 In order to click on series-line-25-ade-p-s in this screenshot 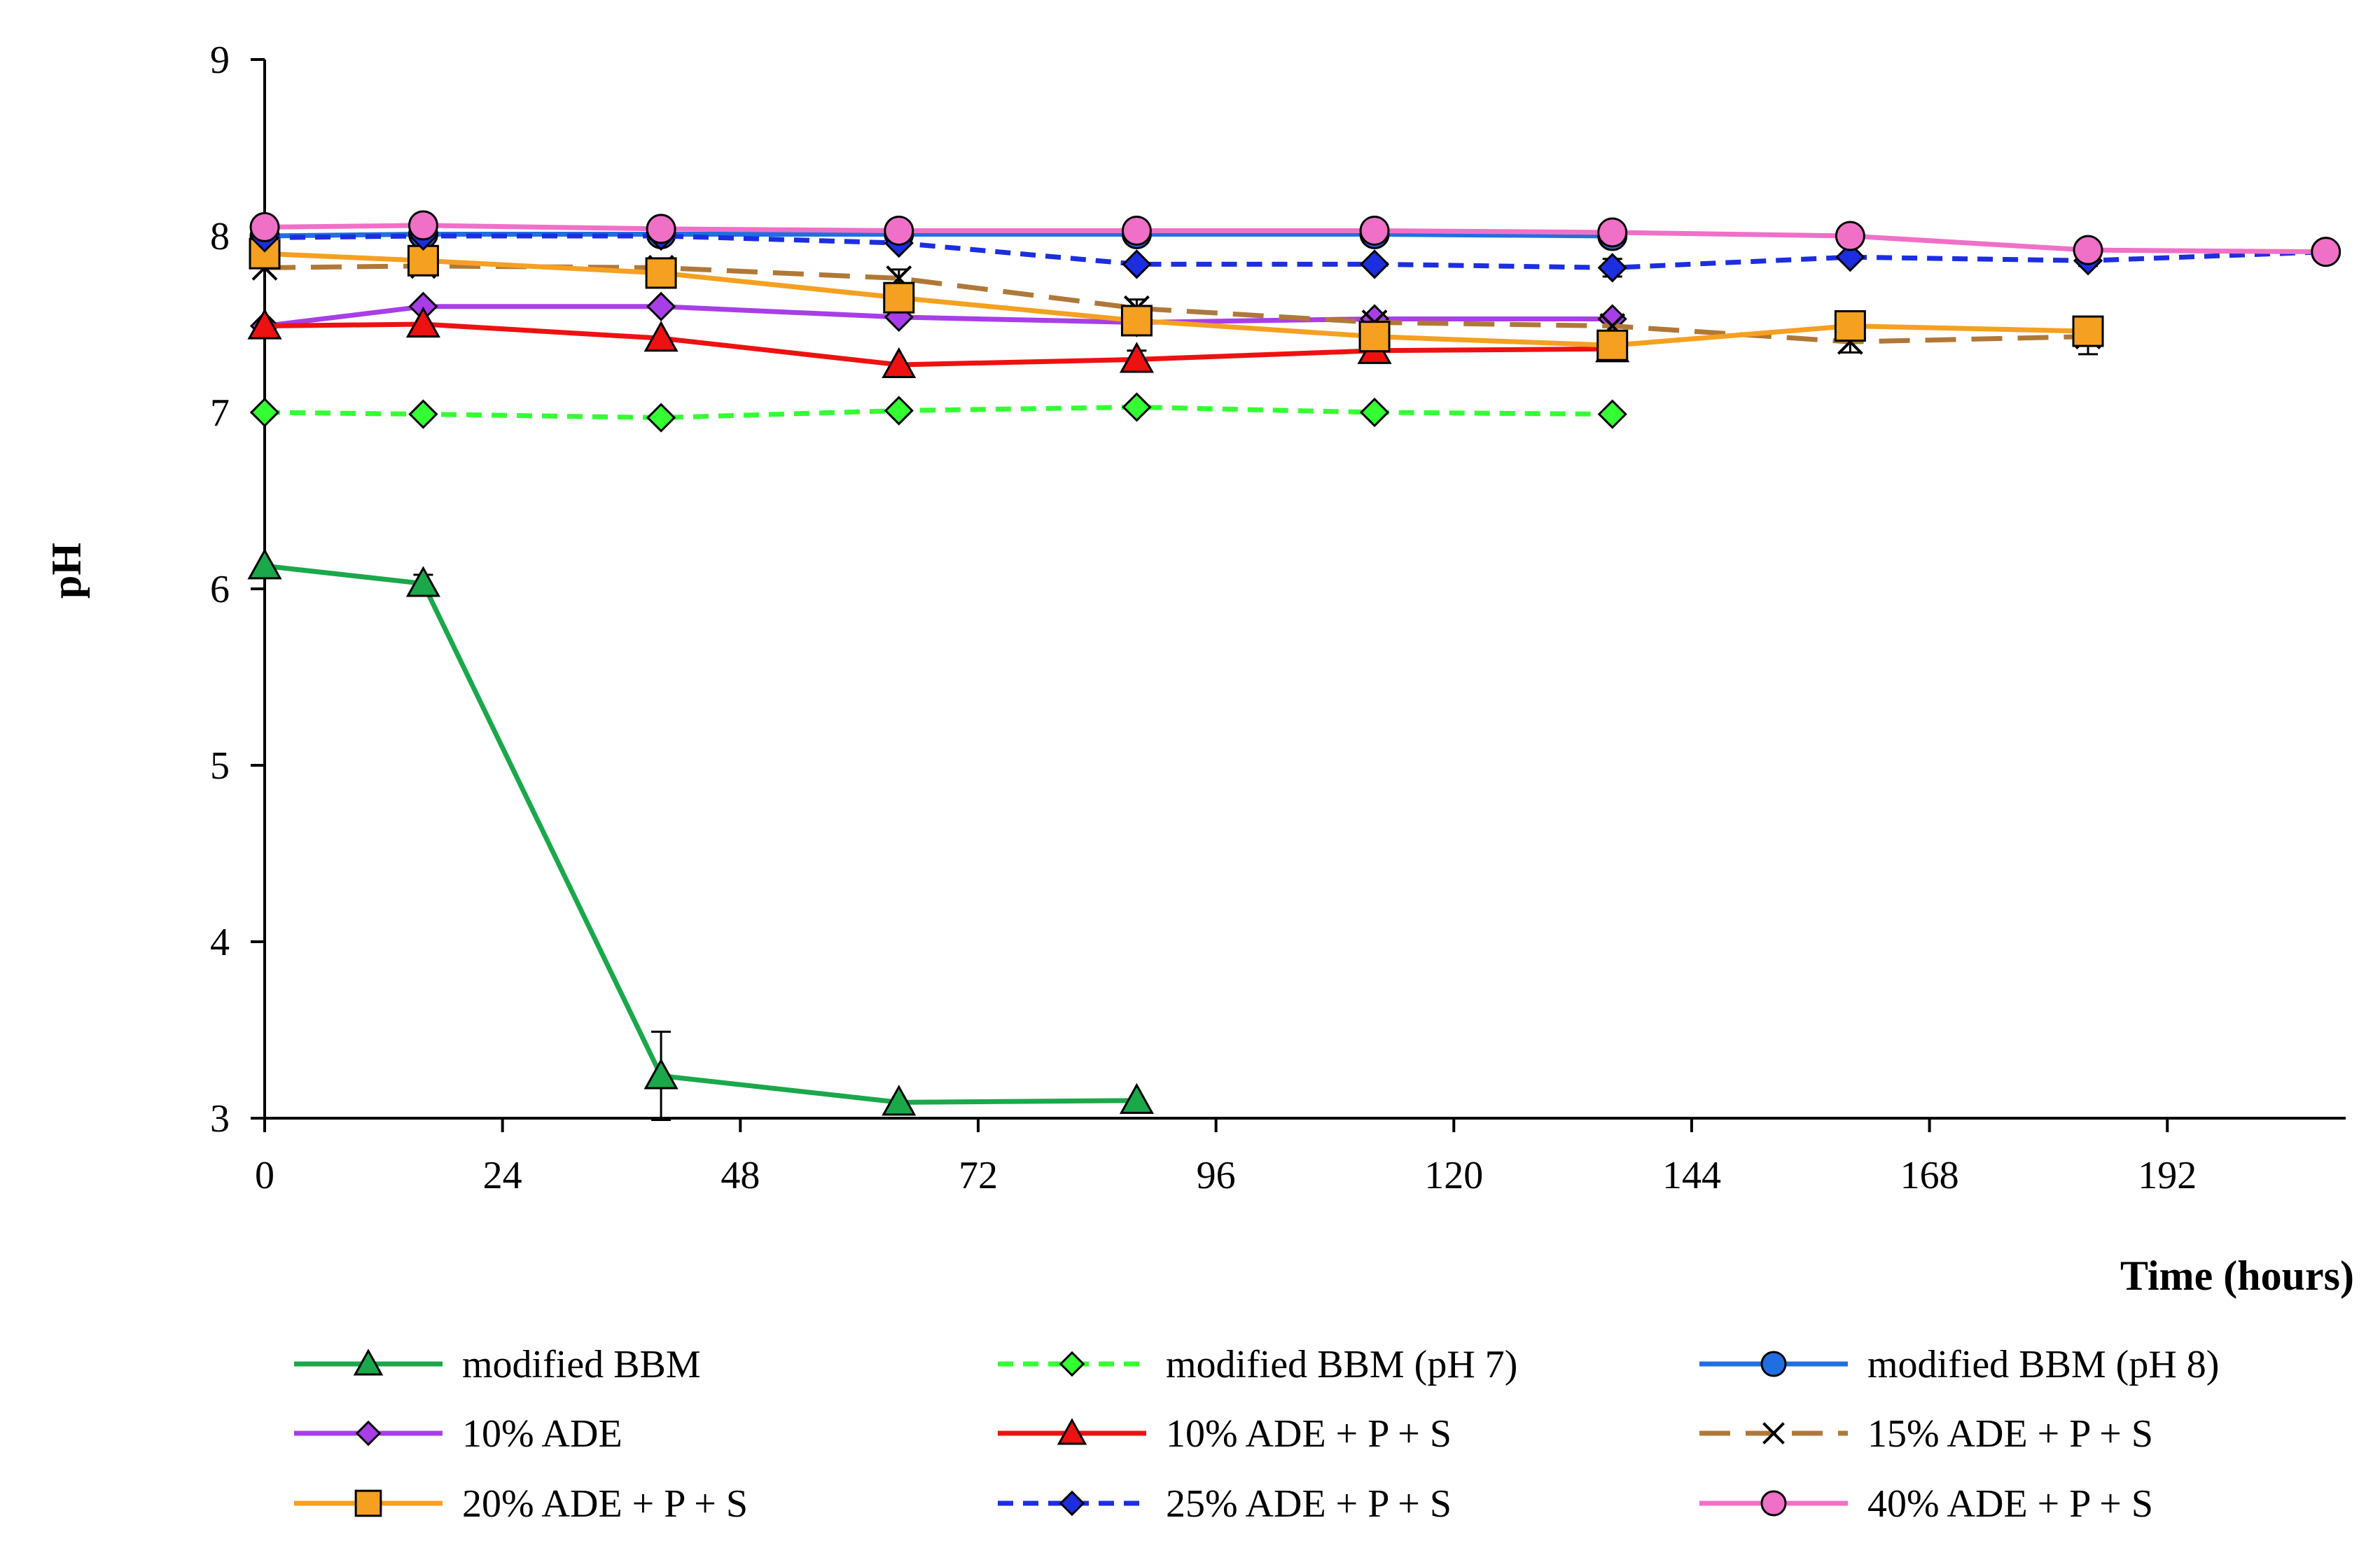, I will do `click(1295, 252)`.